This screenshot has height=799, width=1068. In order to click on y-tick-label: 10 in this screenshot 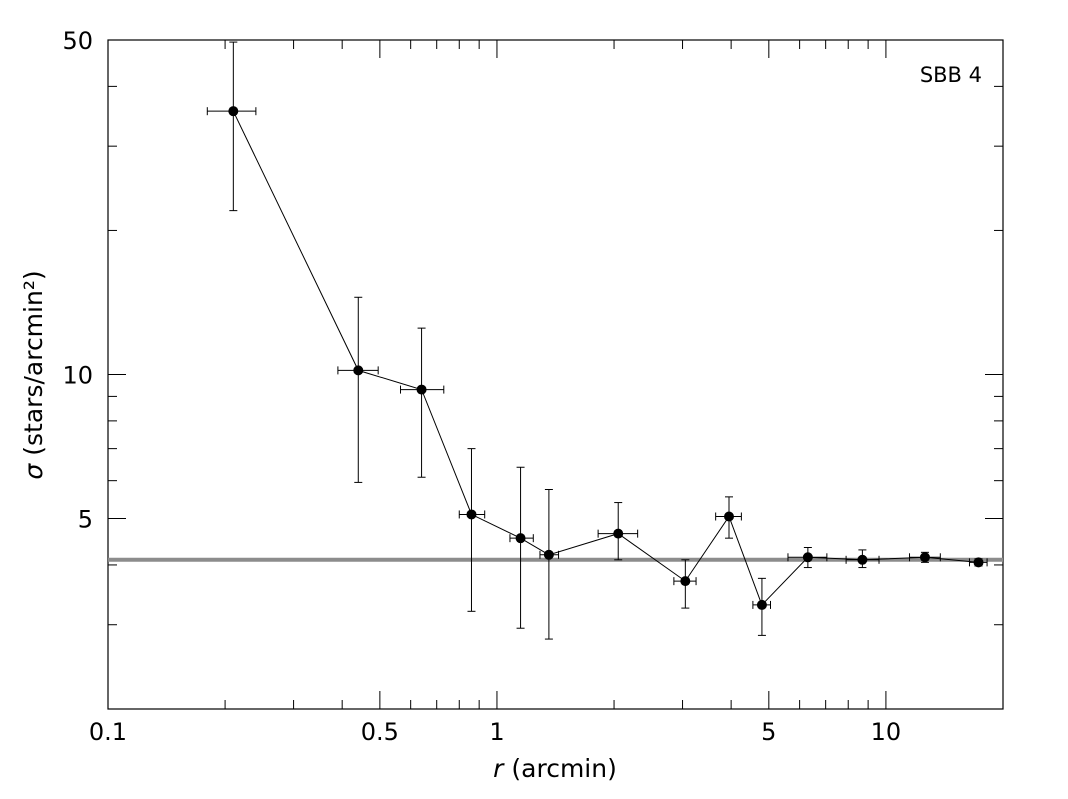, I will do `click(77, 376)`.